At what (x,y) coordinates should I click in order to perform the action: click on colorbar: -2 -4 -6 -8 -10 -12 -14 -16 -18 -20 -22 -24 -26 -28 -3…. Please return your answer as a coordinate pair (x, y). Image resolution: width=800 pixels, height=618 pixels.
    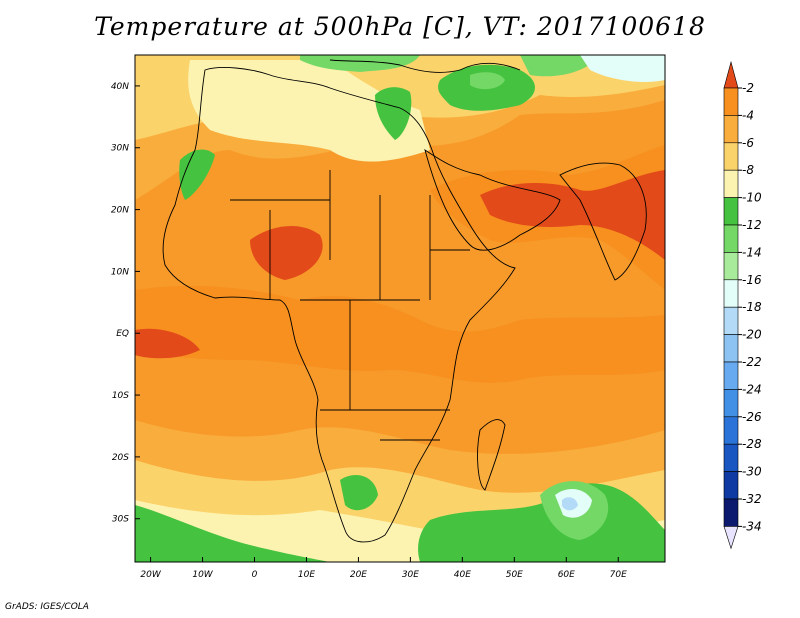
    Looking at the image, I should click on (742, 305).